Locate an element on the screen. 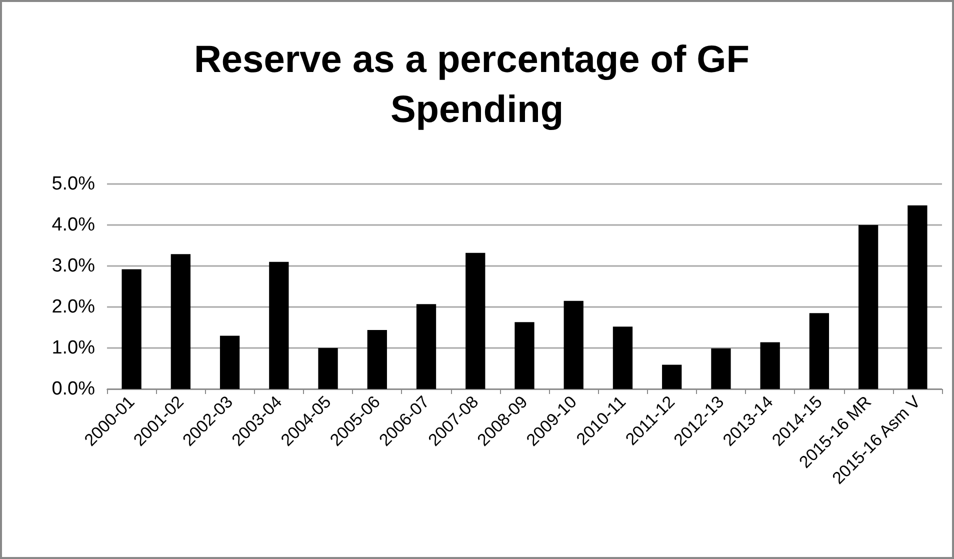 This screenshot has height=559, width=954. y-tick-label: 1.0% is located at coordinates (74, 348).